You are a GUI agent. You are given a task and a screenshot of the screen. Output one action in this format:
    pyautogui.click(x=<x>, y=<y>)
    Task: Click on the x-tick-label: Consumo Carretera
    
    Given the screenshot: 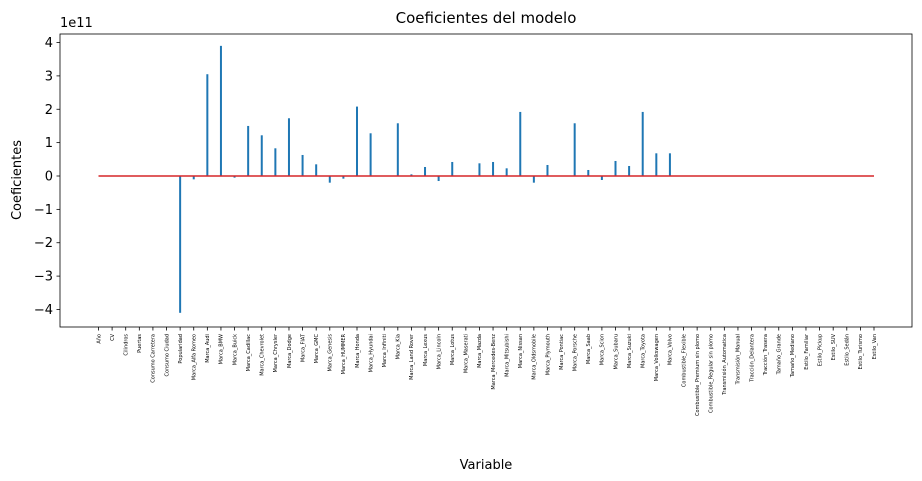 What is the action you would take?
    pyautogui.click(x=154, y=358)
    